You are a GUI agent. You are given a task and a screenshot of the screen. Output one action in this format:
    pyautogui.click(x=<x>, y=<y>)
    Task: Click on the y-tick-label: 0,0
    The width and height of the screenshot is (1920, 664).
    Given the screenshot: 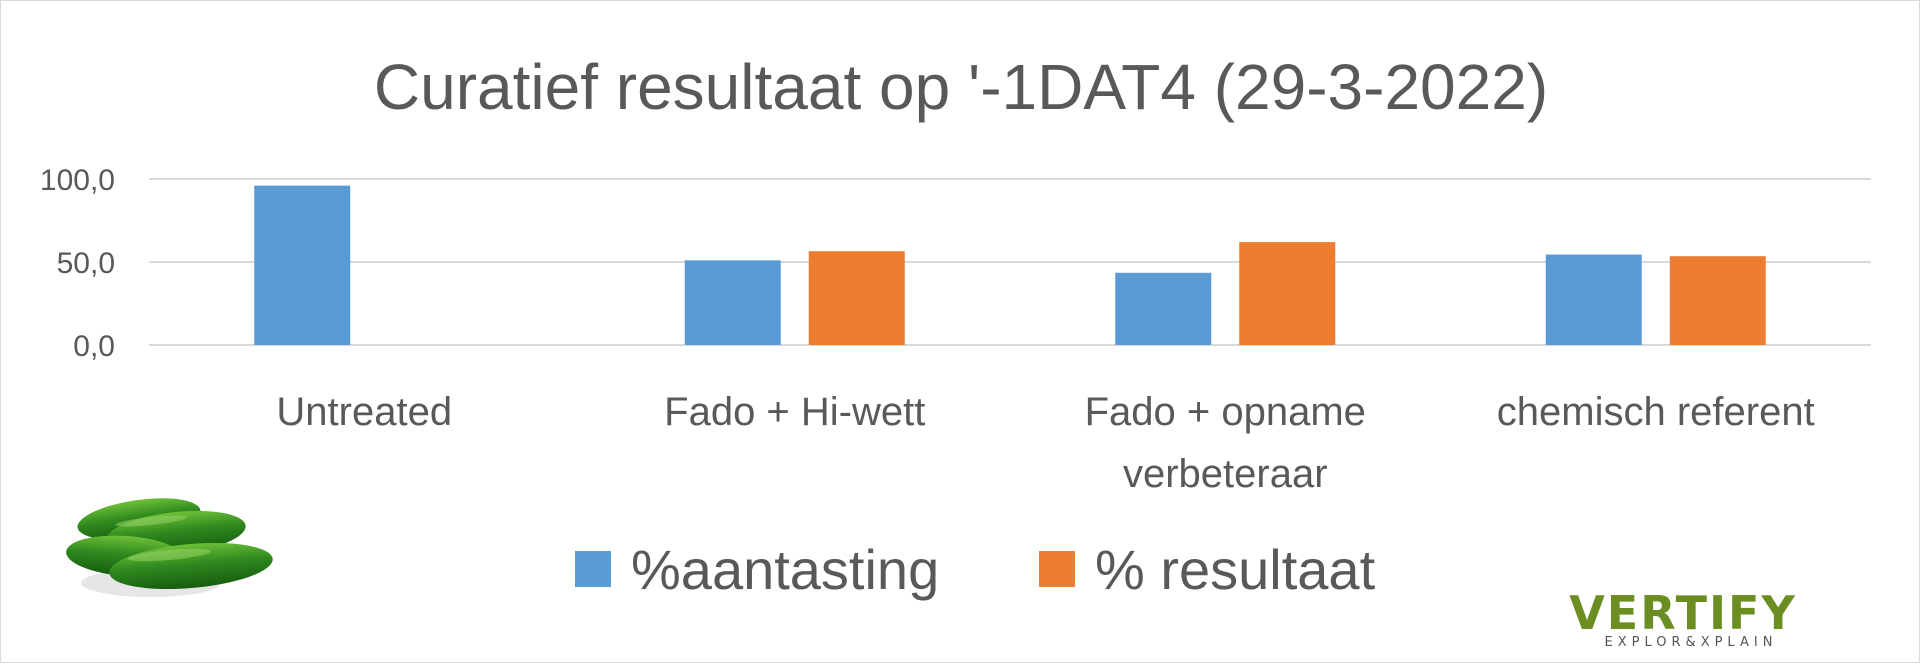 What is the action you would take?
    pyautogui.click(x=94, y=346)
    